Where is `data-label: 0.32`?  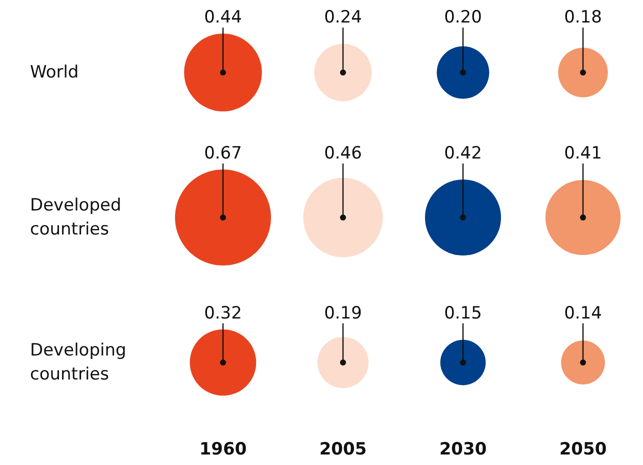
data-label: 0.32 is located at coordinates (223, 313).